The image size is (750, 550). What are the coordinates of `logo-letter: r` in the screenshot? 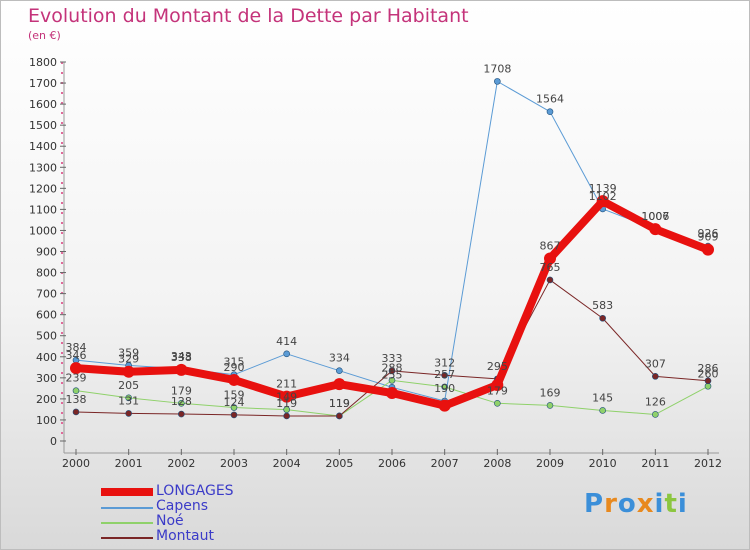 It's located at (611, 504).